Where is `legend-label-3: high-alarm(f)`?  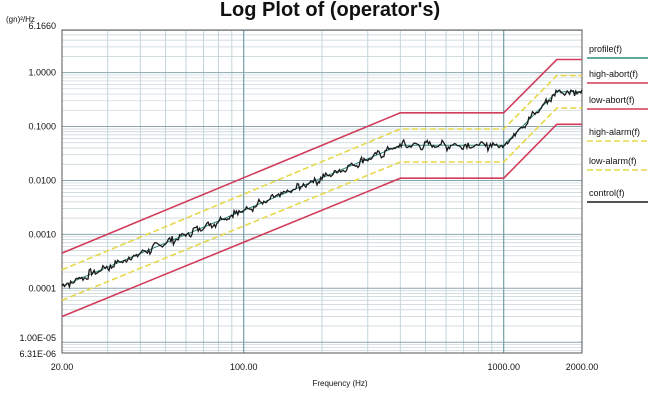 legend-label-3: high-alarm(f) is located at coordinates (614, 132).